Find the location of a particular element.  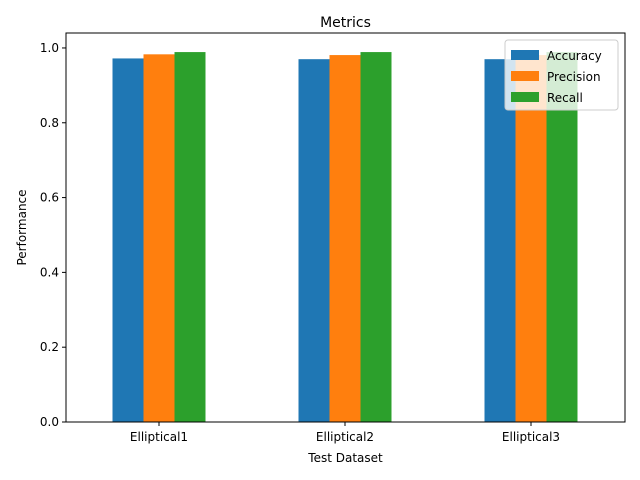

y-axis: 0.0 0.2 0.4 0.6 0.8 1.0 is located at coordinates (53, 235).